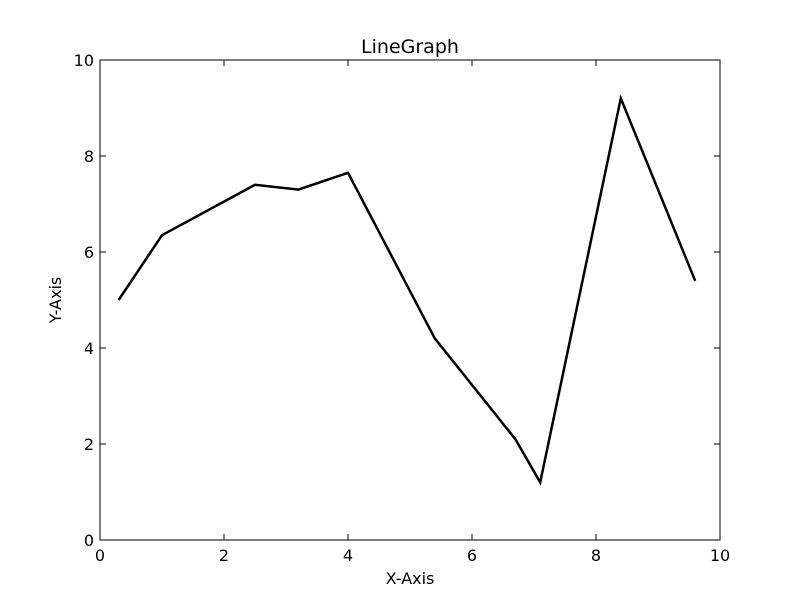 The height and width of the screenshot is (604, 800). Describe the element at coordinates (100, 555) in the screenshot. I see `x-tick-label: 0` at that location.